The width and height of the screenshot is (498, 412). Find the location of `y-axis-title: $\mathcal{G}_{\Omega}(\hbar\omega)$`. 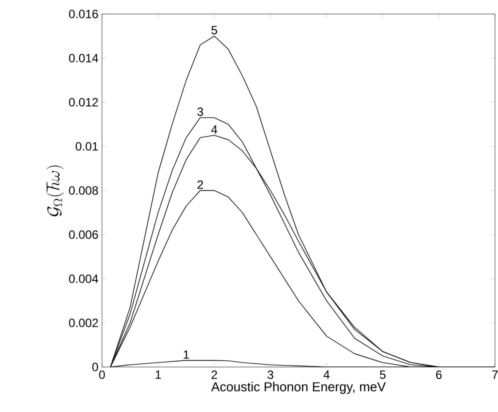

y-axis-title: $\mathcal{G}_{\Omega}(\hbar\omega)$ is located at coordinates (55, 191).